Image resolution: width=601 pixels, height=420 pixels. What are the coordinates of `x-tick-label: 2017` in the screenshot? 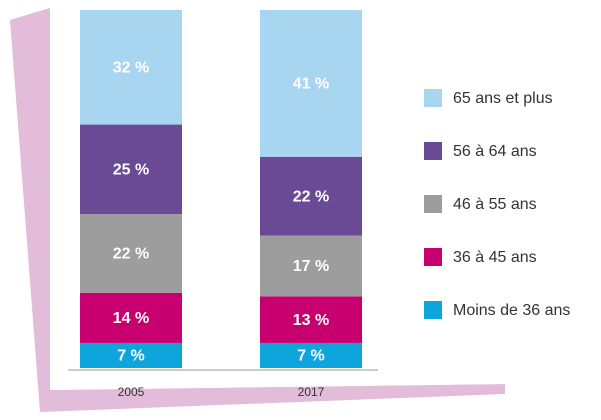 It's located at (311, 392).